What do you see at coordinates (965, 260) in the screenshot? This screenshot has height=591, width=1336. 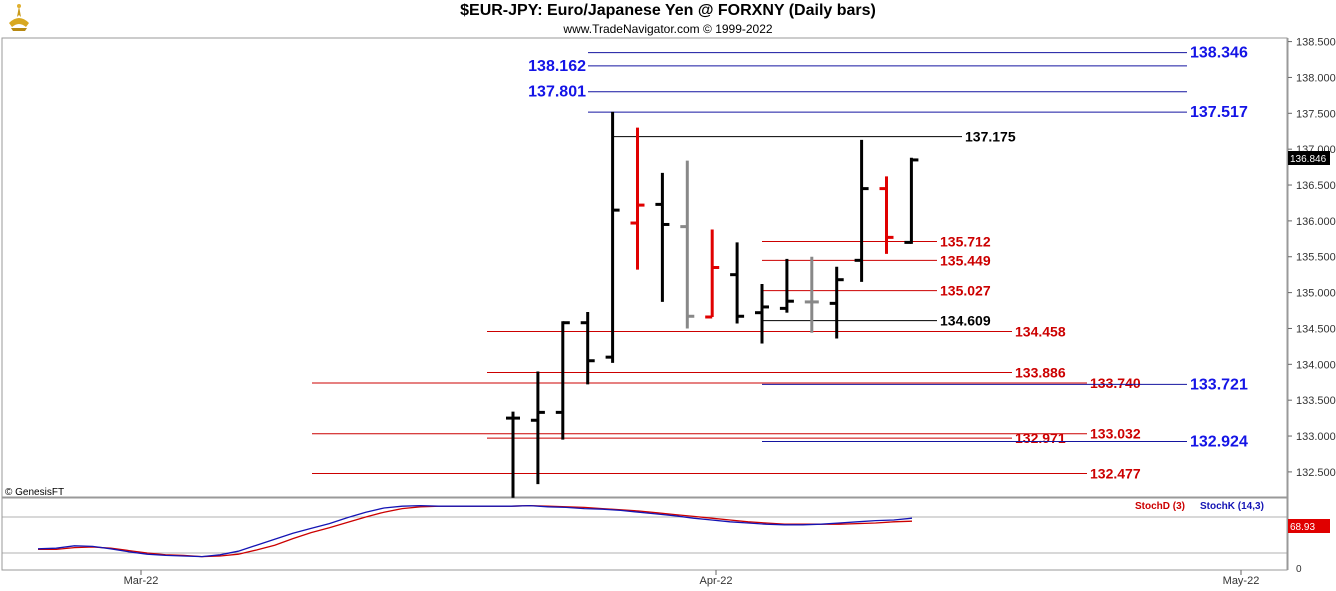 I see `level-label: 135.449` at bounding box center [965, 260].